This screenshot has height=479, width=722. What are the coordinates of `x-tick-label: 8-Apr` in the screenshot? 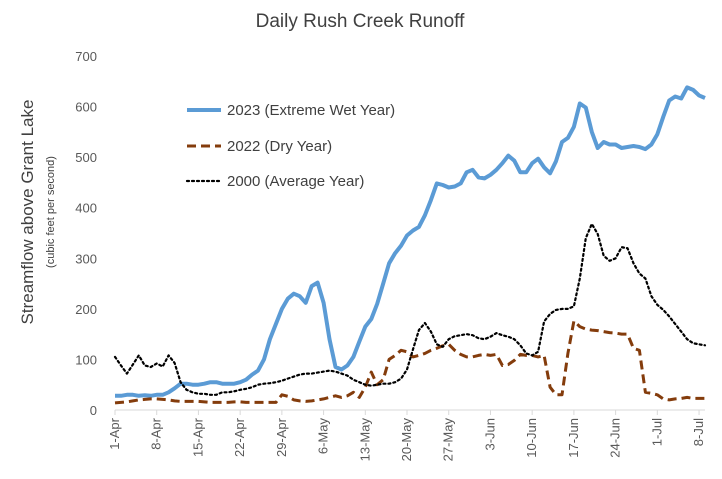 It's located at (156, 433).